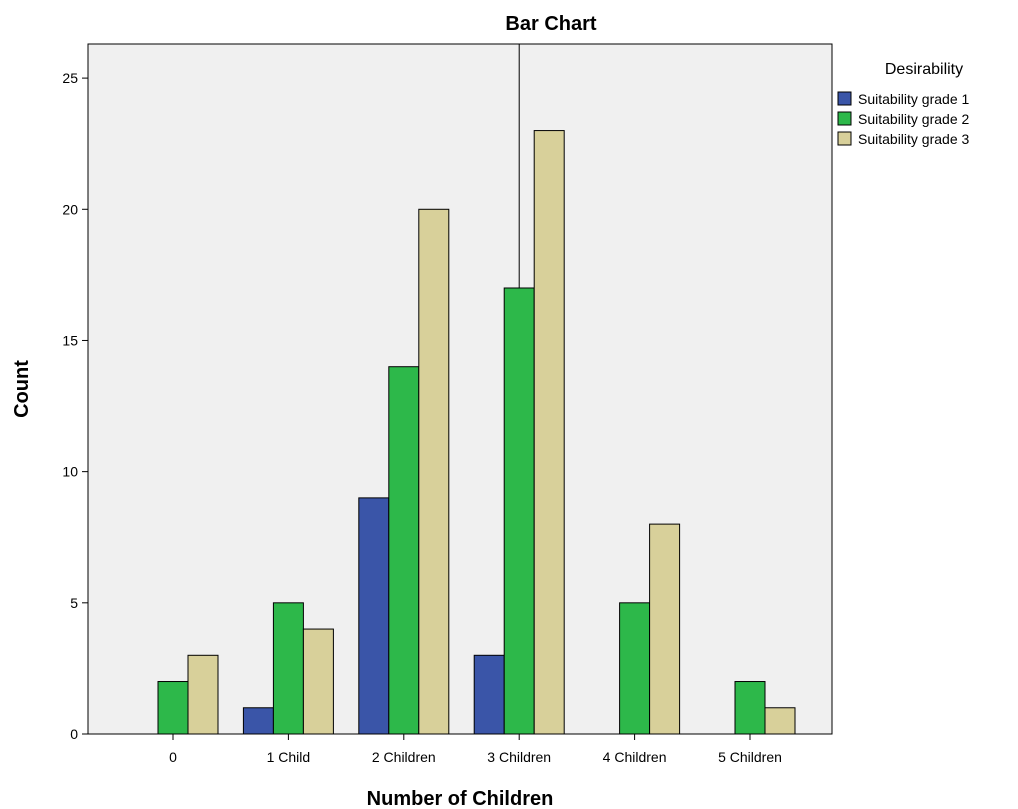 This screenshot has height=809, width=1018. I want to click on y-tick-label: 20, so click(70, 209).